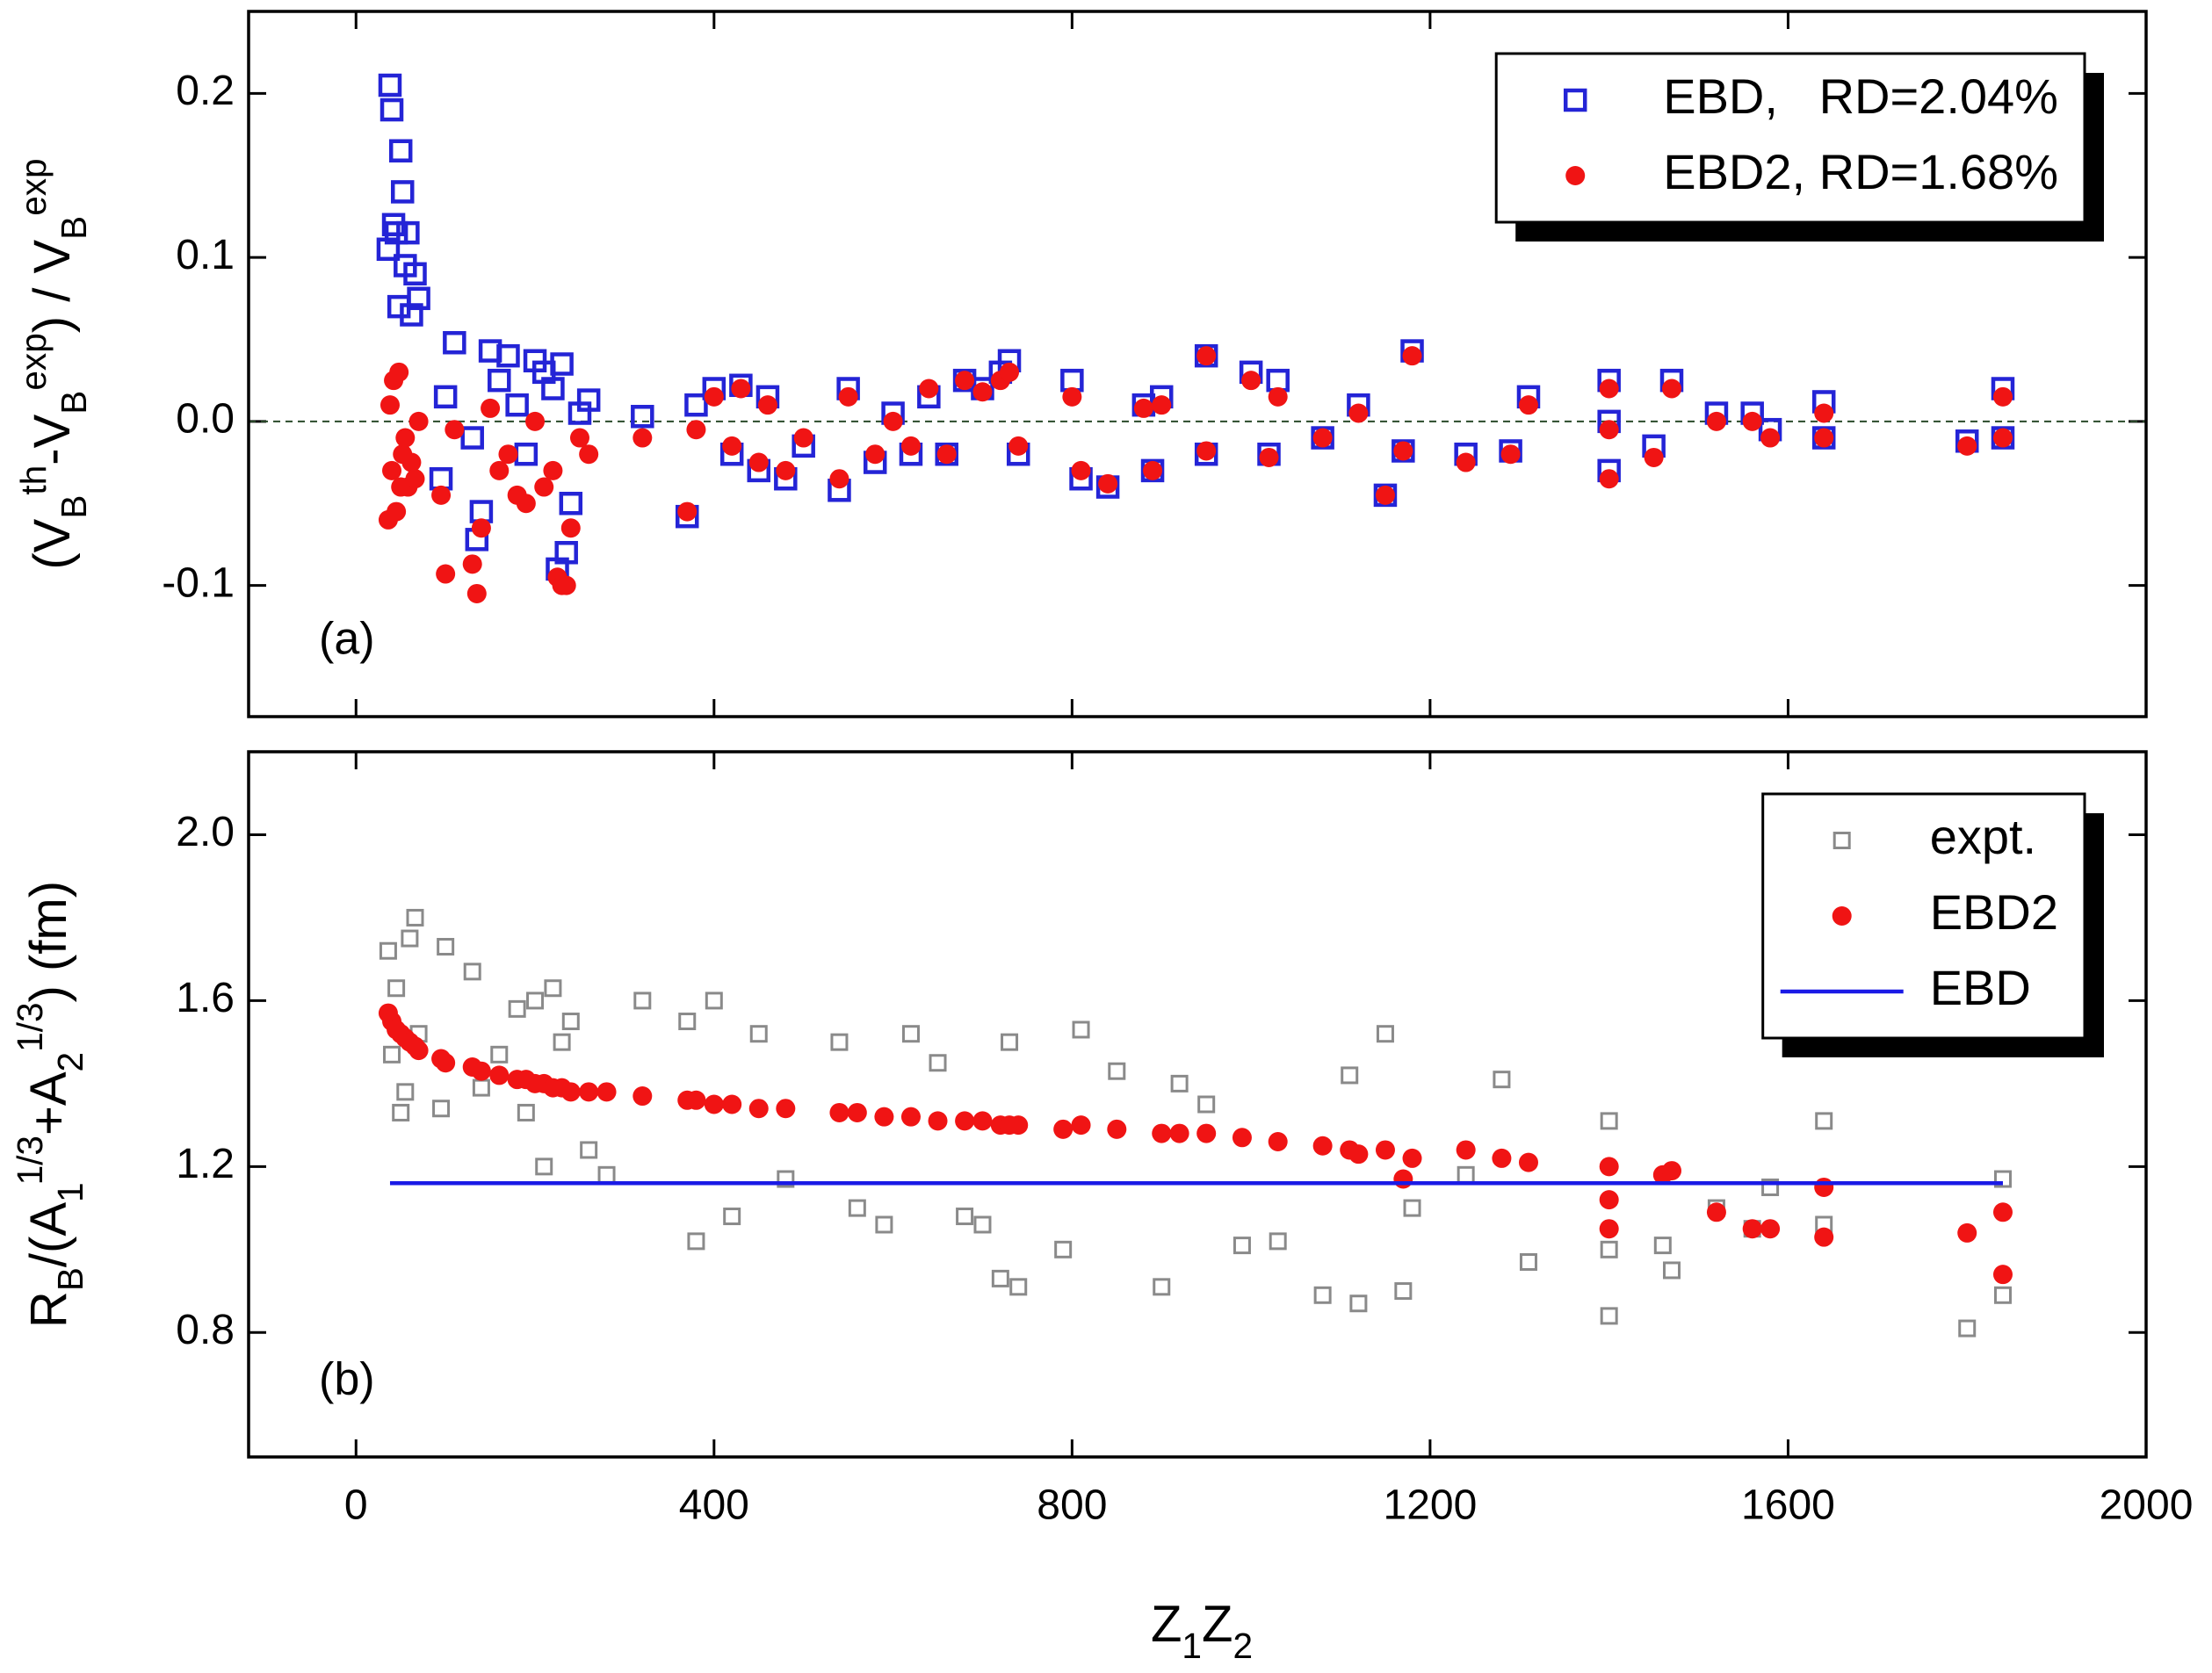 This screenshot has height=1673, width=2212. I want to click on y-axis-label-part: /(A, so click(48, 1234).